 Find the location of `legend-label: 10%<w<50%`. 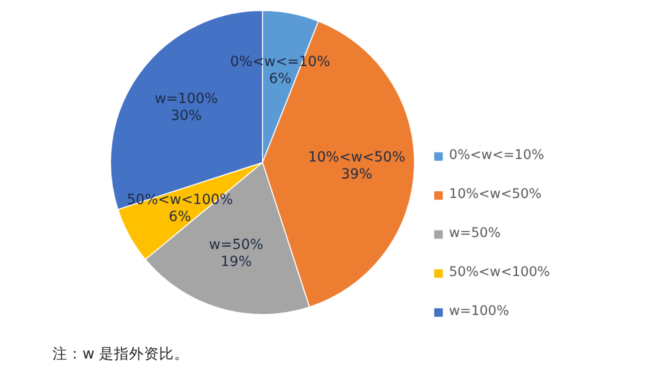

legend-label: 10%<w<50% is located at coordinates (495, 194).